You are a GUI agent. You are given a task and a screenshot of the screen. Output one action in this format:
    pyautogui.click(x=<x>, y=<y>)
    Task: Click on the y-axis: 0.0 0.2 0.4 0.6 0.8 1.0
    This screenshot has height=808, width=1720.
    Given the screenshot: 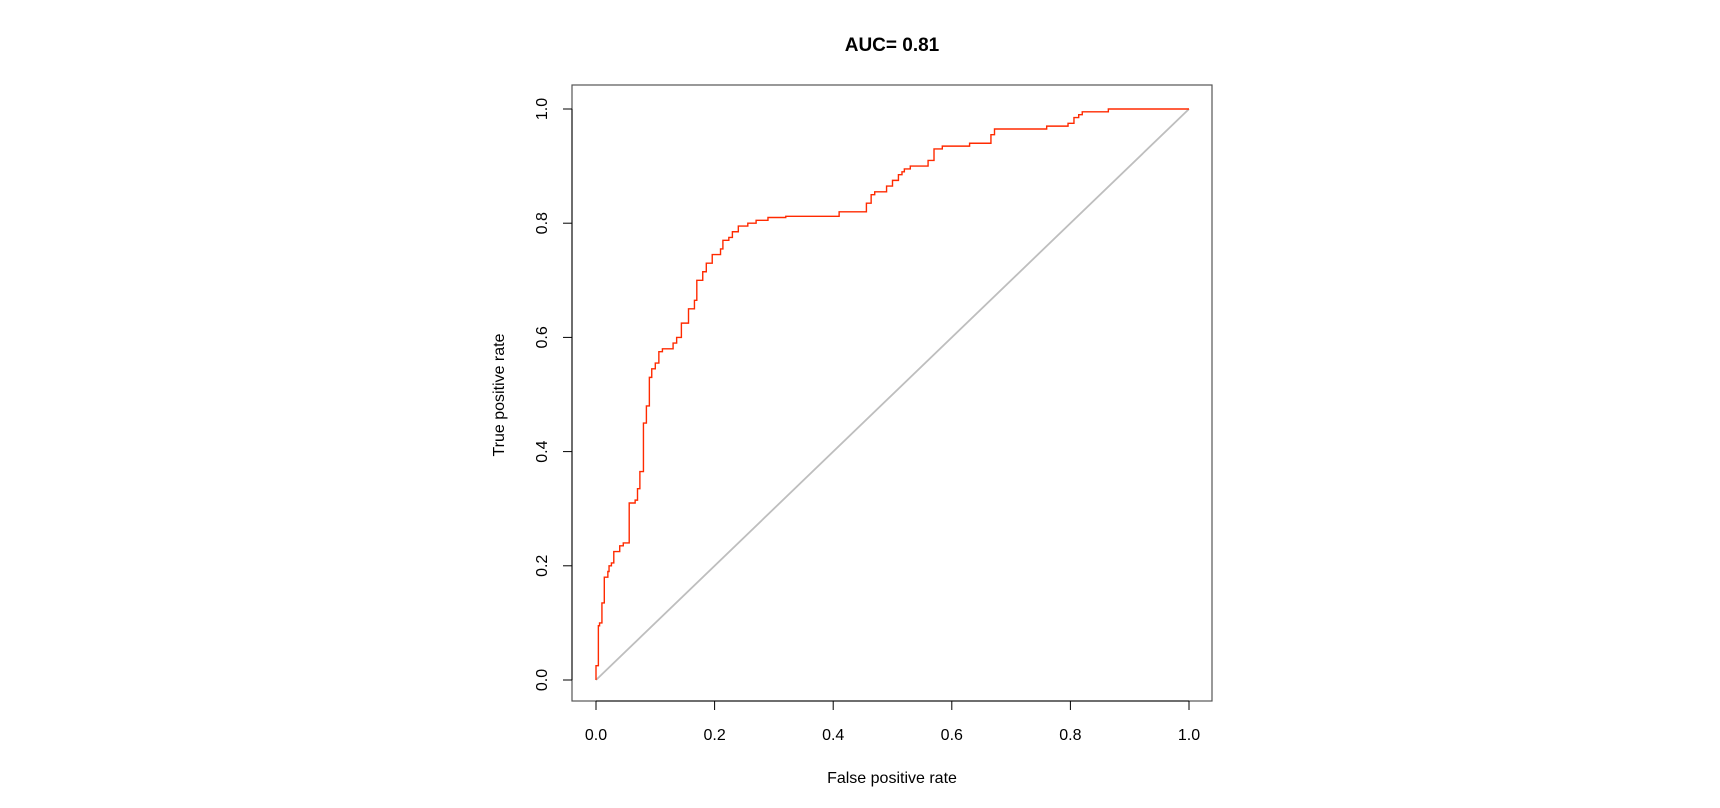 What is the action you would take?
    pyautogui.click(x=553, y=394)
    